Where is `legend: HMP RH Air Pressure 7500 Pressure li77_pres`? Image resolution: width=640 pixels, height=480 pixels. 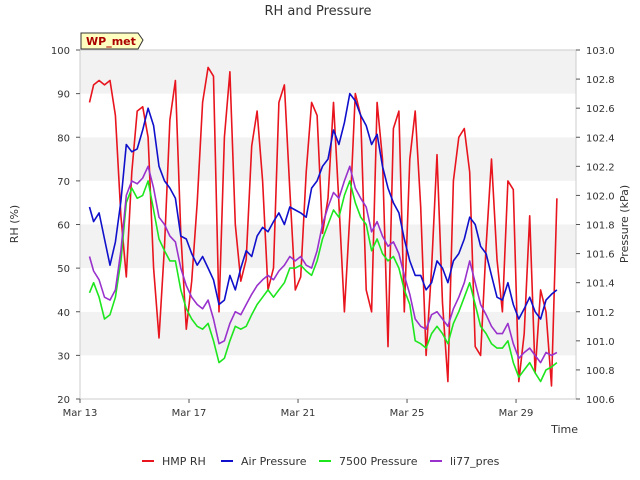
legend: HMP RH Air Pressure 7500 Pressure li77_pres is located at coordinates (321, 461).